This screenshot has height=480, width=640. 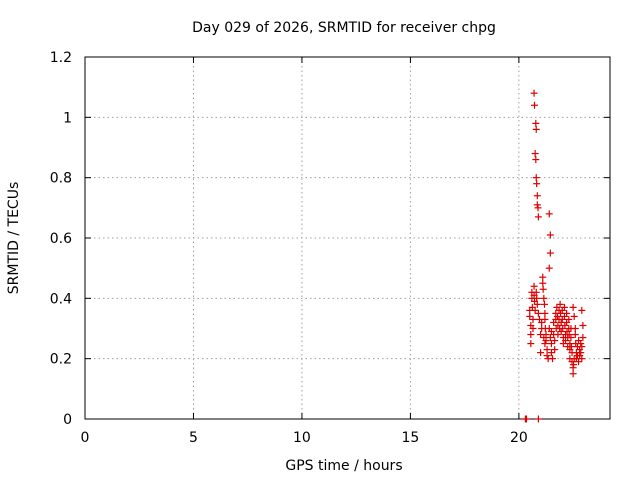 What do you see at coordinates (67, 118) in the screenshot?
I see `y-tick-label: 1` at bounding box center [67, 118].